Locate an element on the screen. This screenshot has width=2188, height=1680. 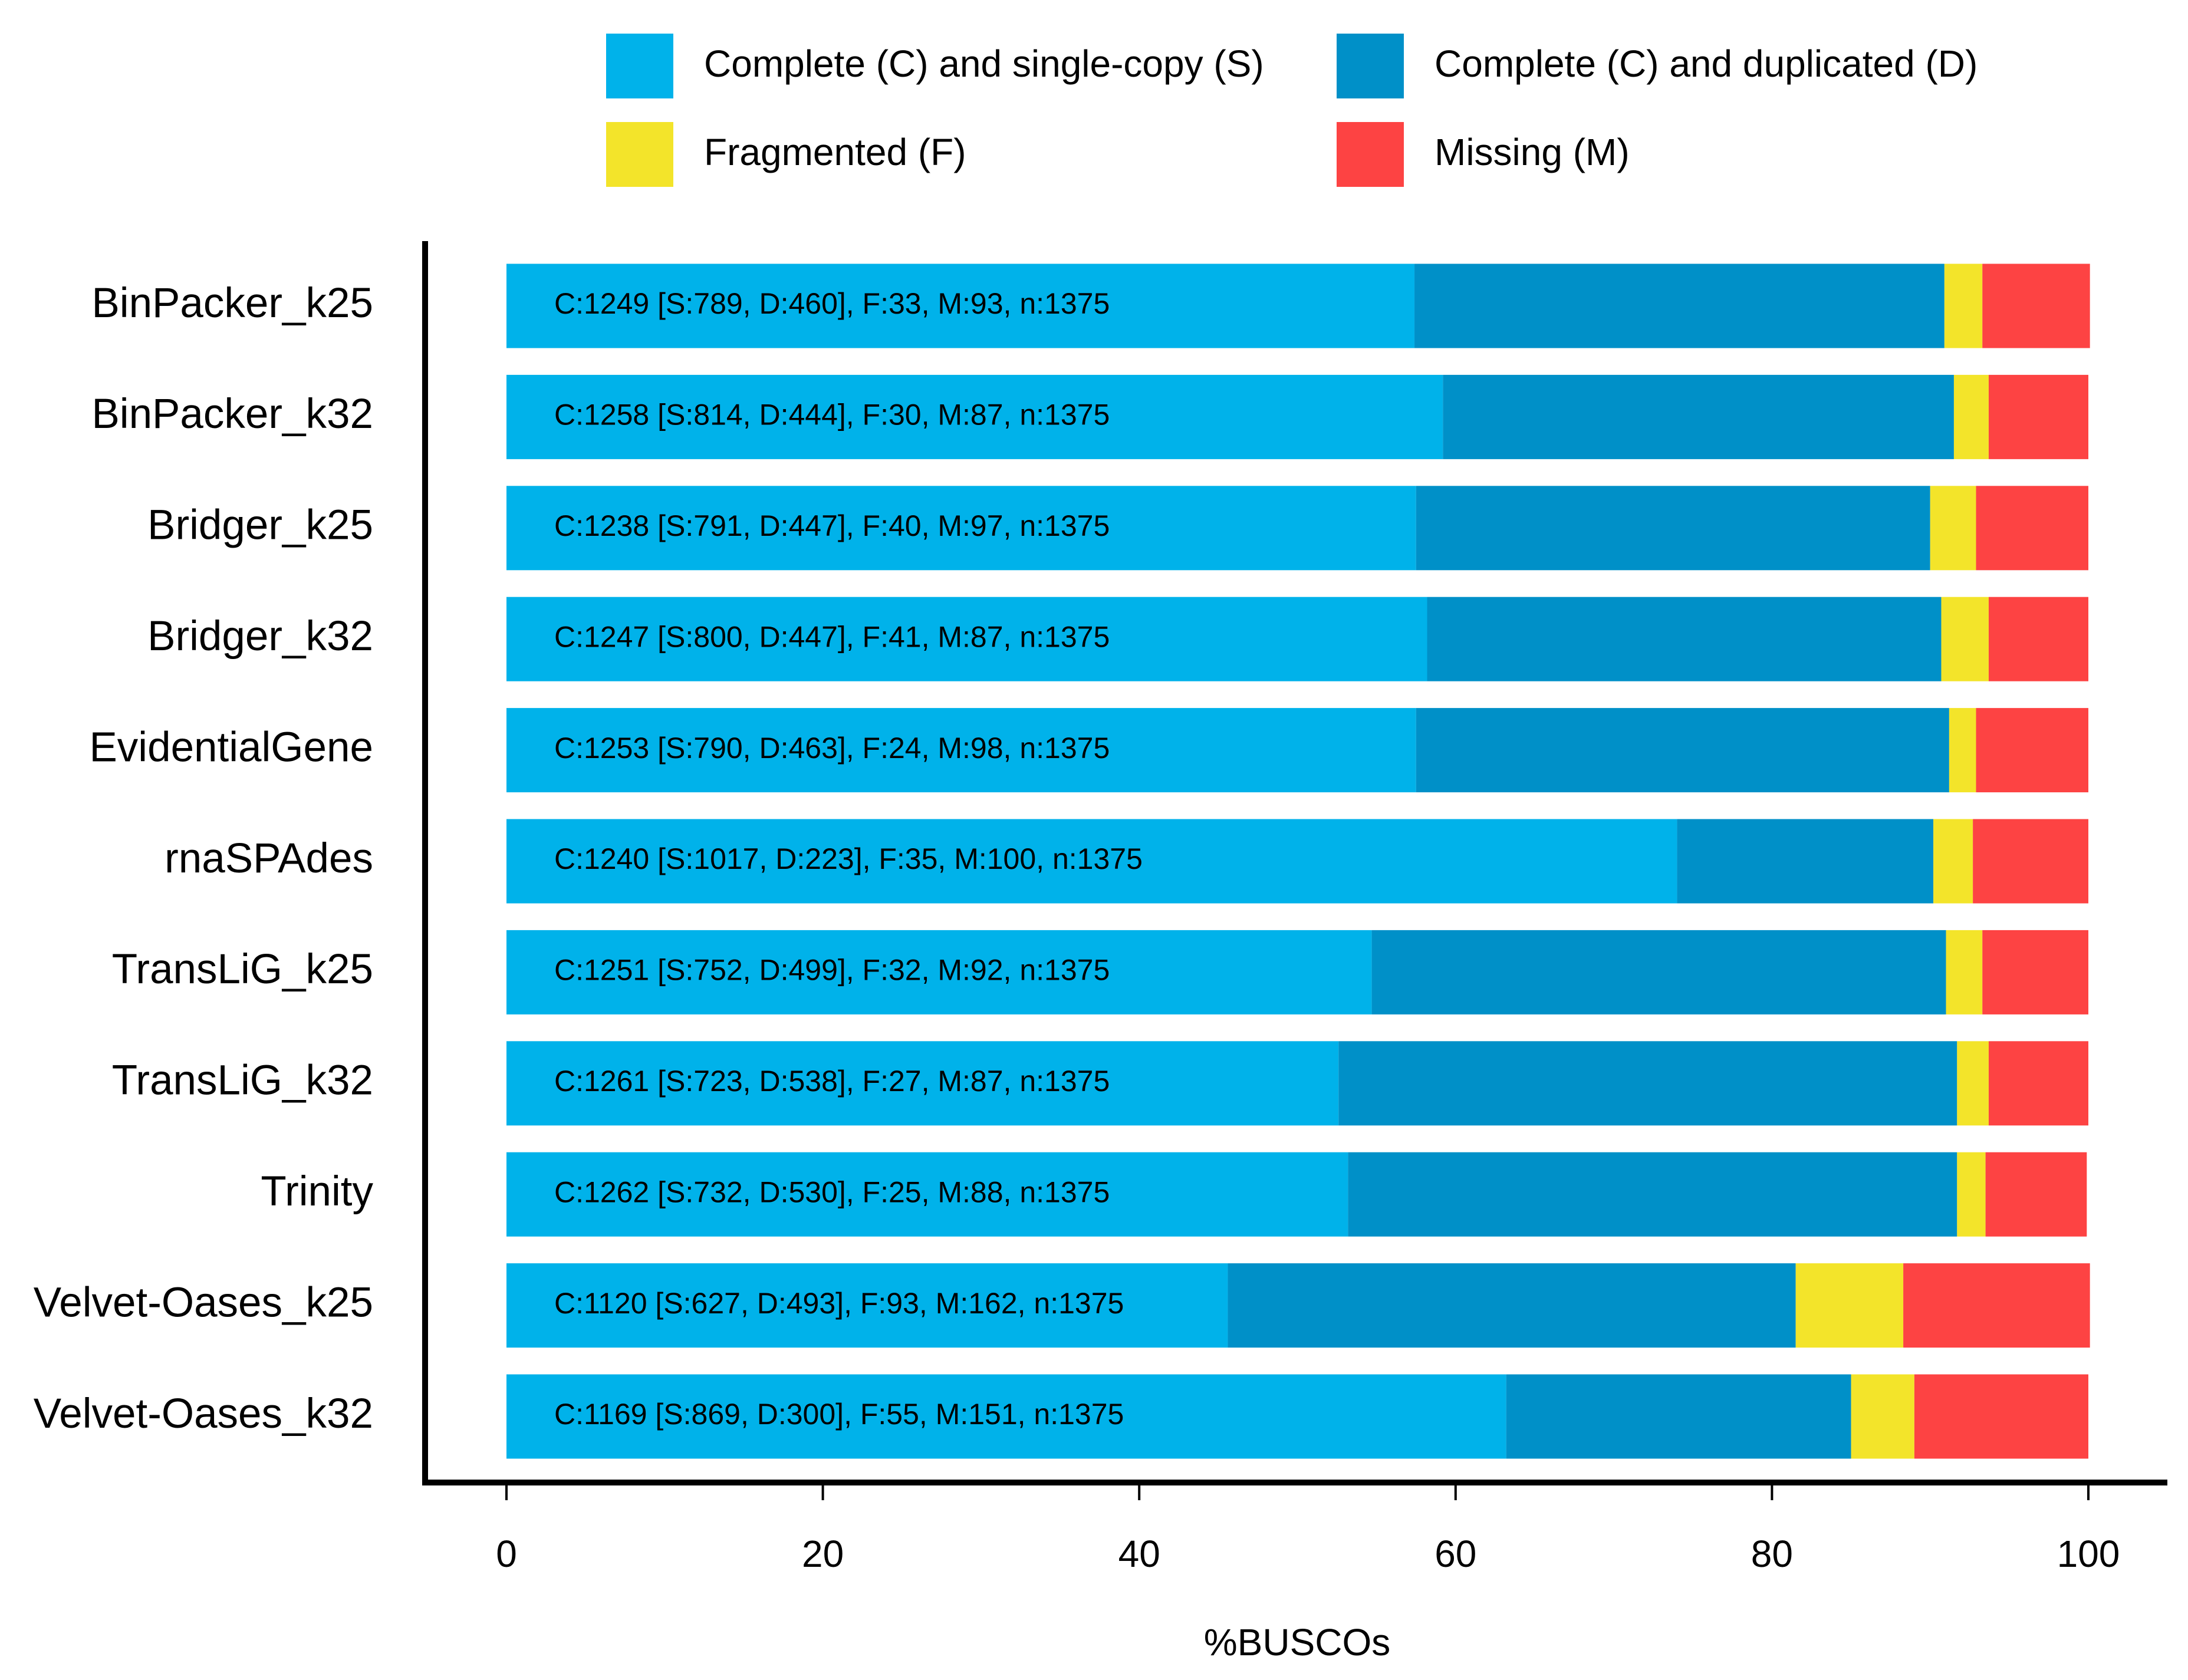
x-tick-label: 0 is located at coordinates (506, 1554).